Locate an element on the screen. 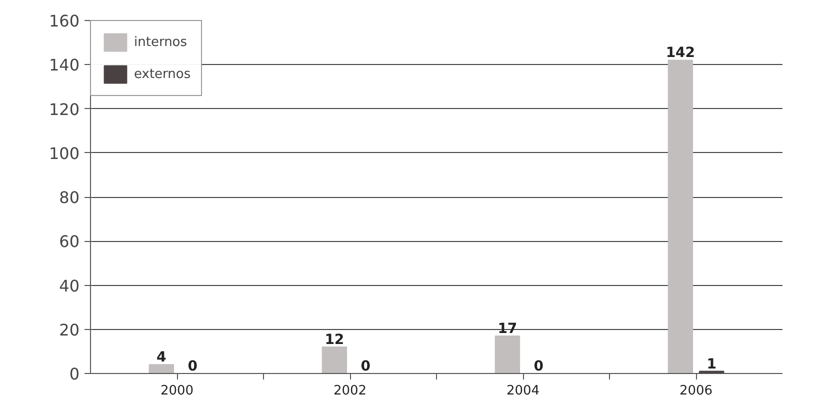 This screenshot has width=822, height=403. y-tick-label: 140 is located at coordinates (64, 65).